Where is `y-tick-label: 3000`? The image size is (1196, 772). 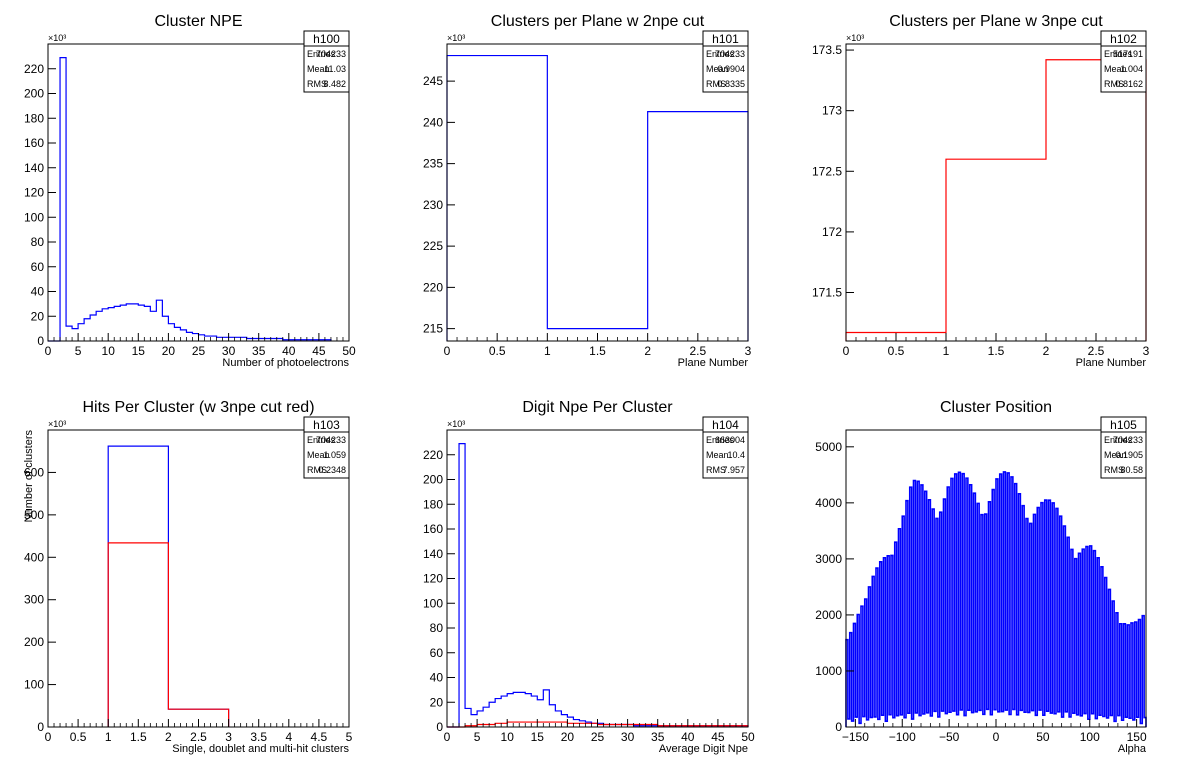
y-tick-label: 3000 is located at coordinates (828, 559).